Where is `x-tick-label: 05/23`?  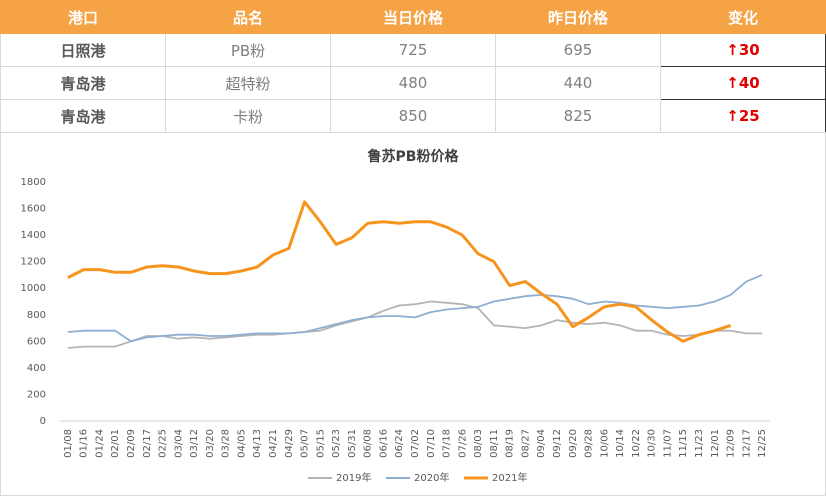
x-tick-label: 05/23 is located at coordinates (336, 443).